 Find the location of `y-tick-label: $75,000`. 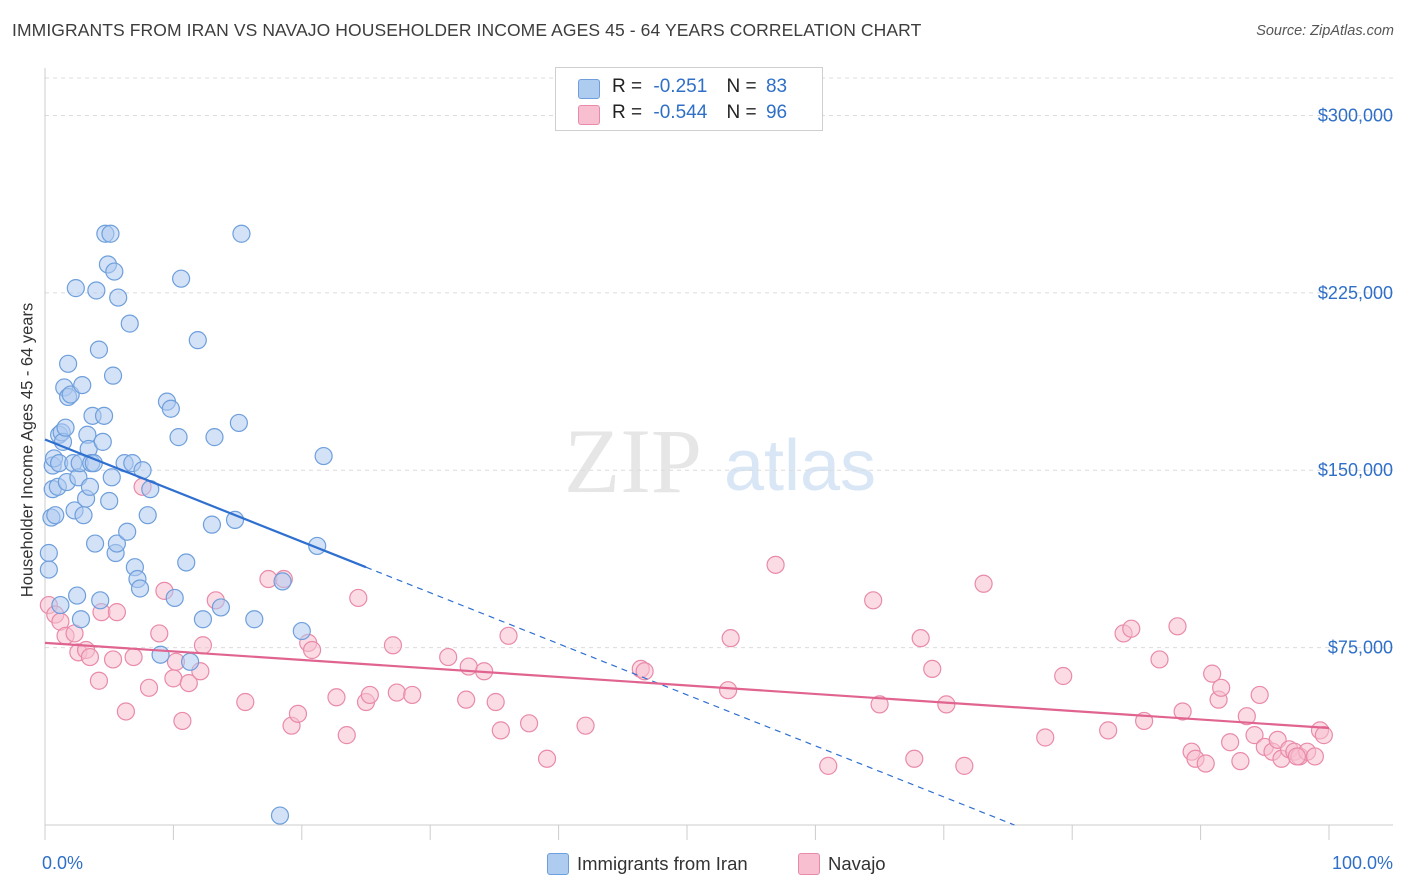

y-tick-label: $75,000 is located at coordinates (1360, 648).